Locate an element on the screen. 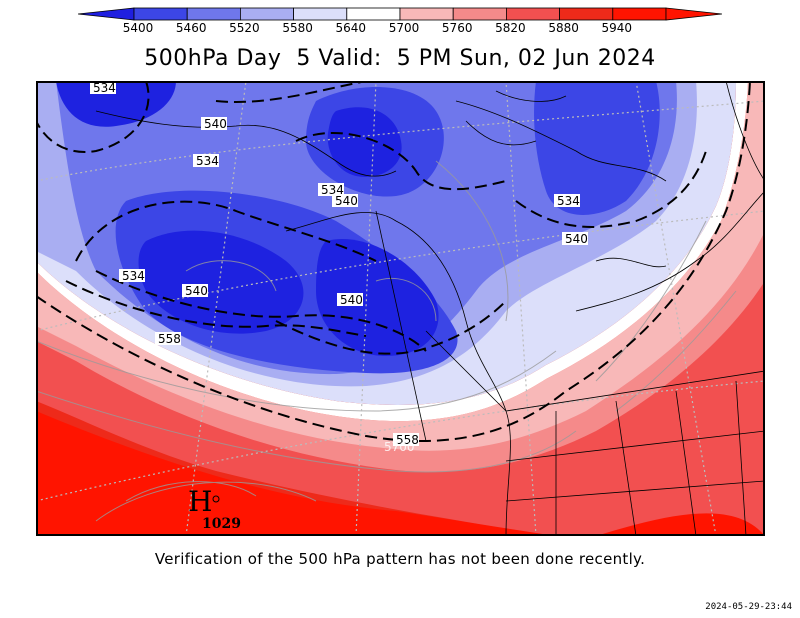 The image size is (800, 618). colorbar-tick-label: 5820 is located at coordinates (510, 27).